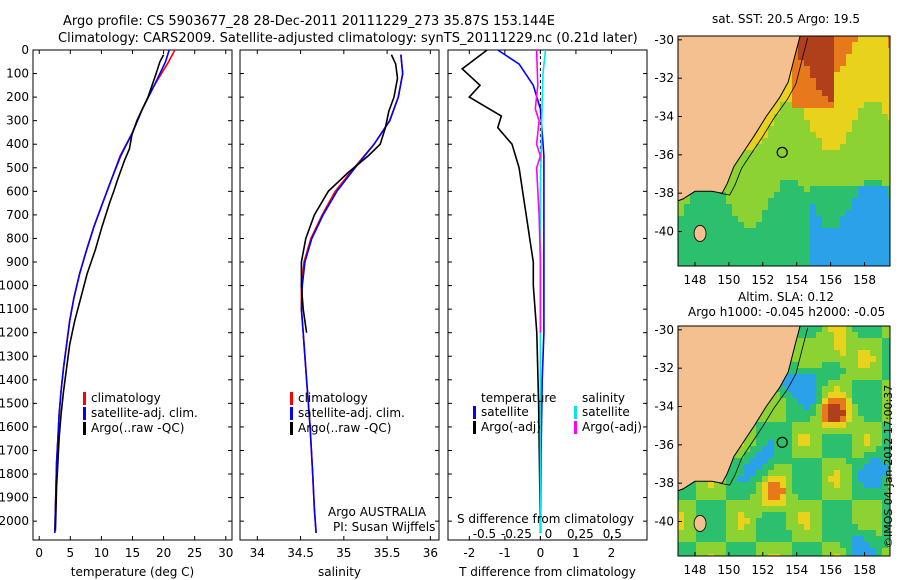 This screenshot has height=580, width=900. What do you see at coordinates (339, 572) in the screenshot?
I see `x-axis-label: salinity` at bounding box center [339, 572].